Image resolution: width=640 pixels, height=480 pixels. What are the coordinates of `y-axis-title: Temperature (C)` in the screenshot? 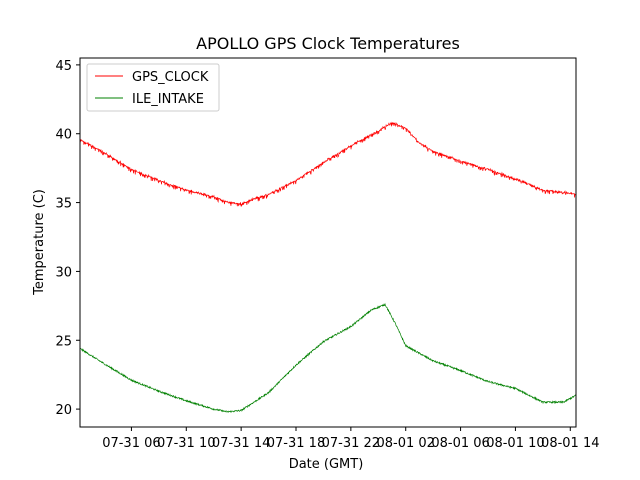 It's located at (39, 242).